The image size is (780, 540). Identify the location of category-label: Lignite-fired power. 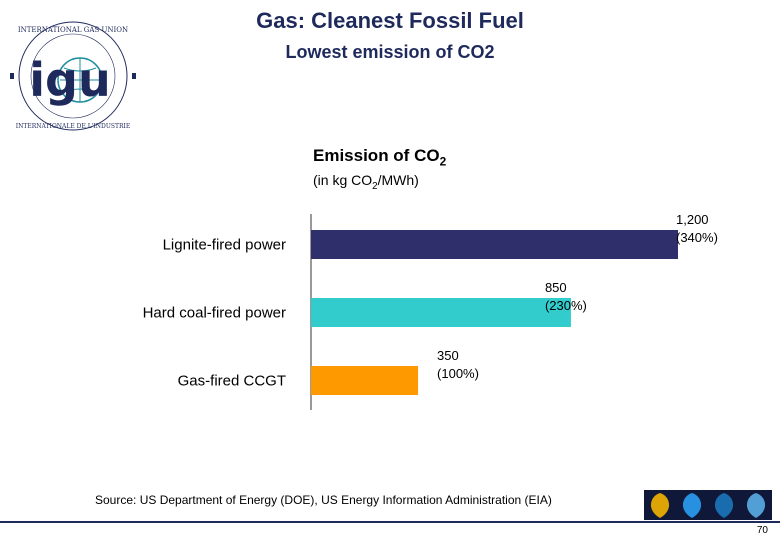
(224, 245).